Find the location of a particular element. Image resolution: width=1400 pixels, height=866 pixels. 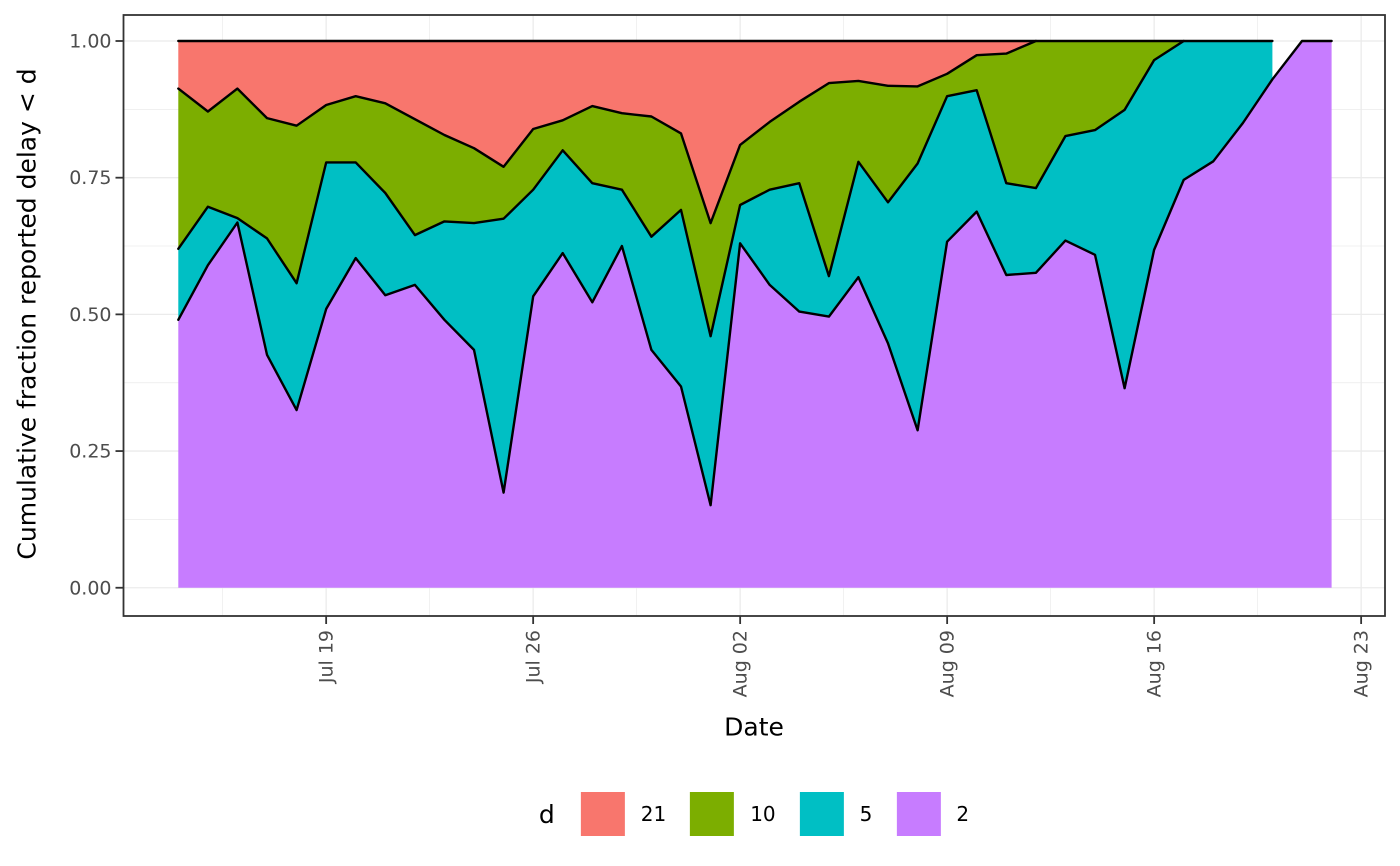

x-tick-label: Aug 16 is located at coordinates (1155, 663).